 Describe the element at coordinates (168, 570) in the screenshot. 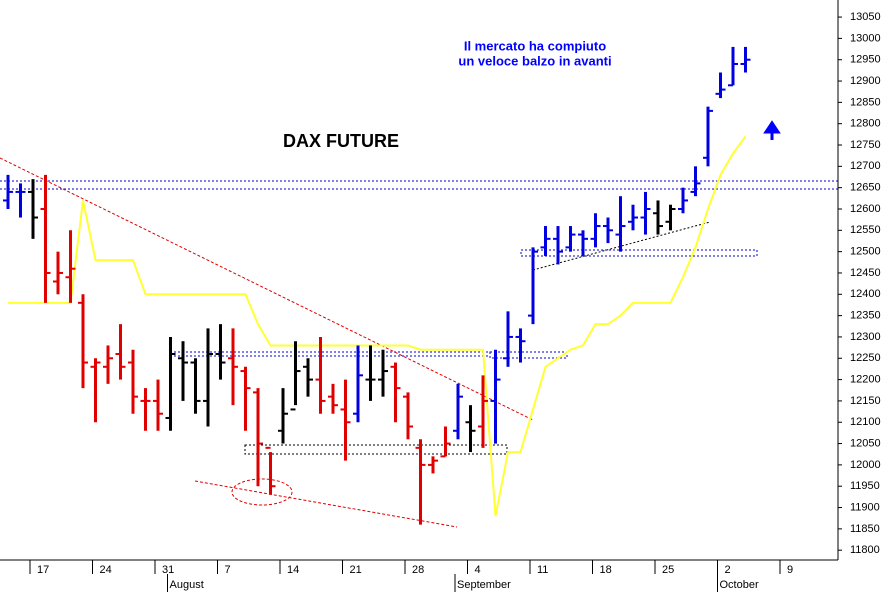

I see `x-tick-label: 31` at that location.